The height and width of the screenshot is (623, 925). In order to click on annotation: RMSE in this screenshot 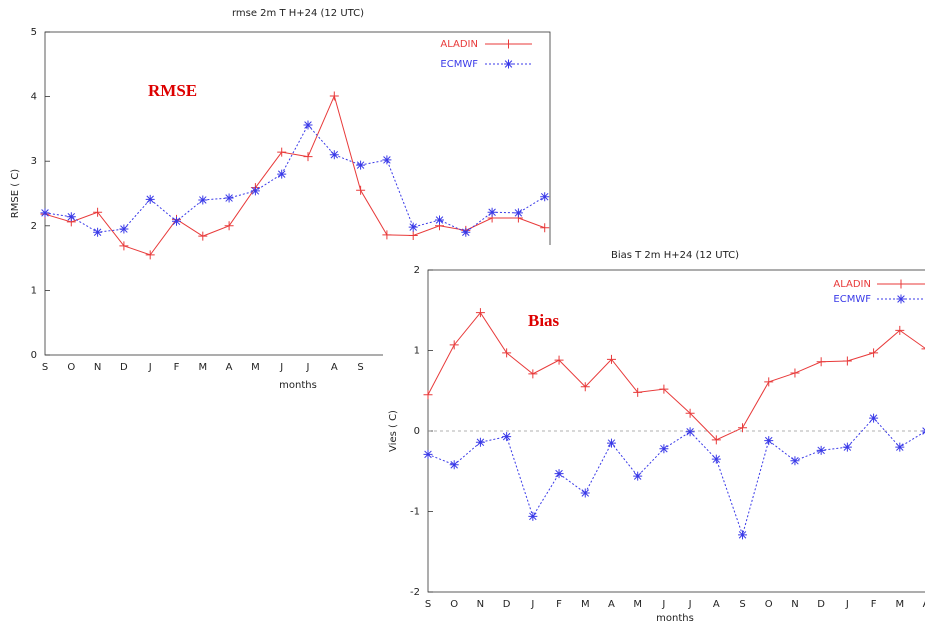, I will do `click(172, 90)`.